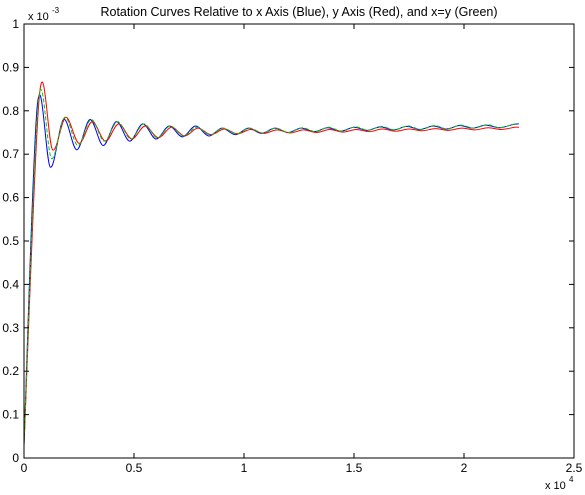 This screenshot has height=495, width=585. I want to click on x-tick-label: 1, so click(244, 468).